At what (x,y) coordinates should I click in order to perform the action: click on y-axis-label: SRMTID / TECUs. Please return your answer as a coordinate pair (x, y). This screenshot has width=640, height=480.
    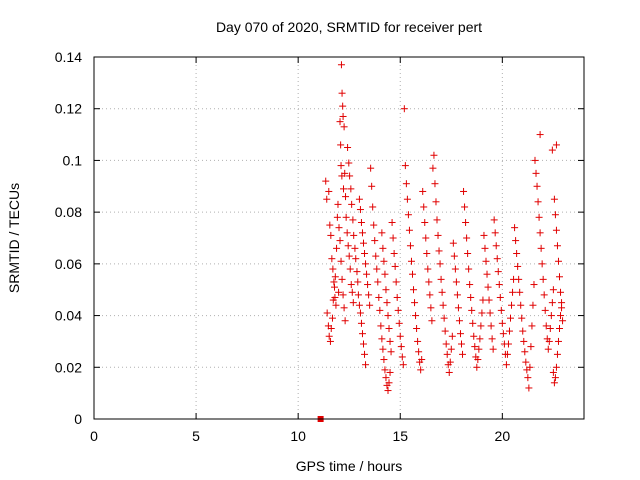
    Looking at the image, I should click on (14, 238).